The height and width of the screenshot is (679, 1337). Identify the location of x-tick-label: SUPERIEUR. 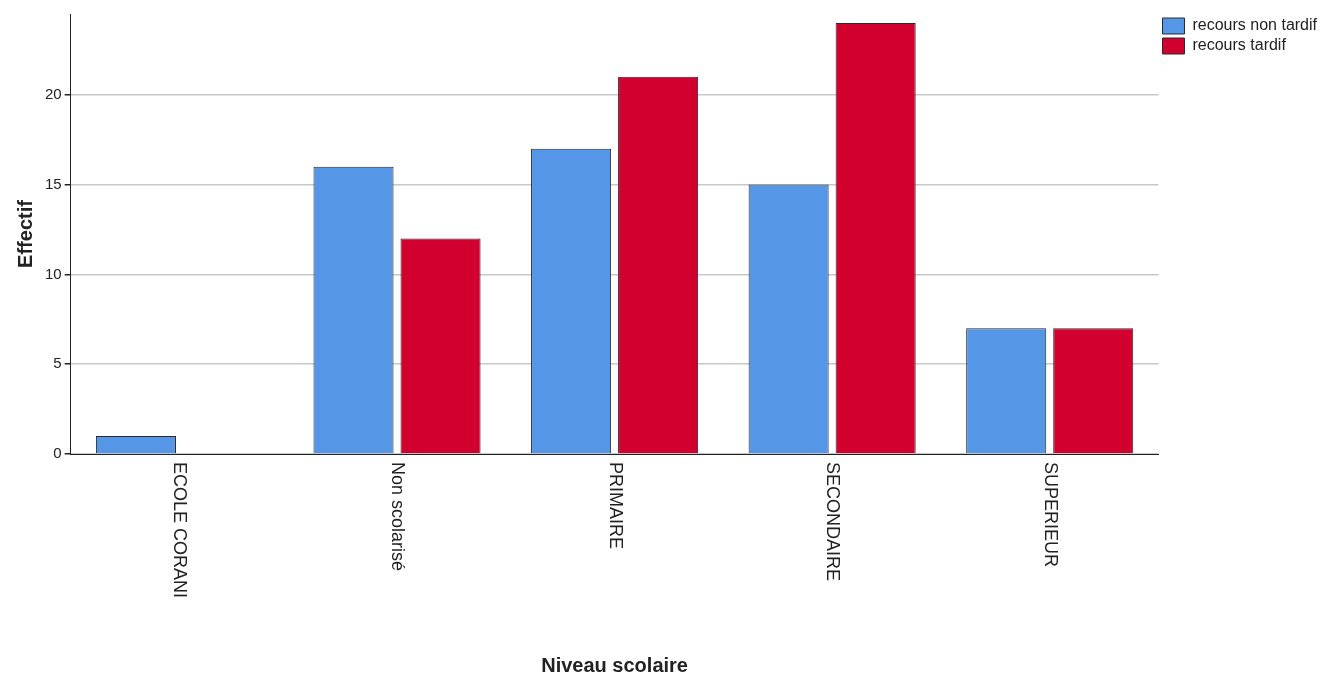
(1050, 515).